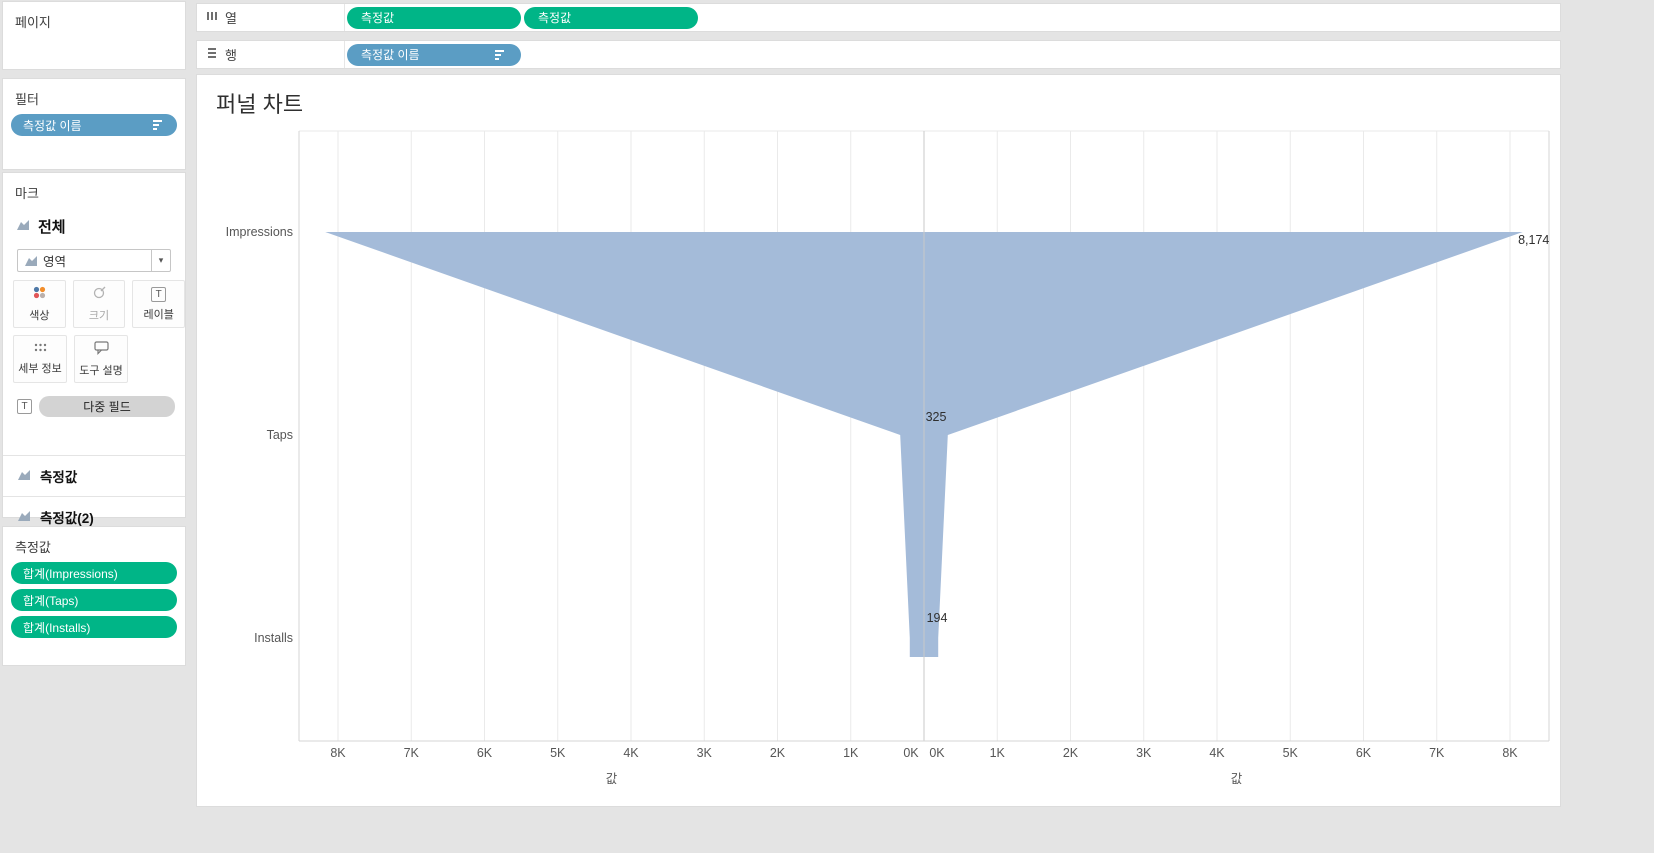 This screenshot has height=853, width=1654. I want to click on marks-card-measure-values: 측정값, so click(94, 475).